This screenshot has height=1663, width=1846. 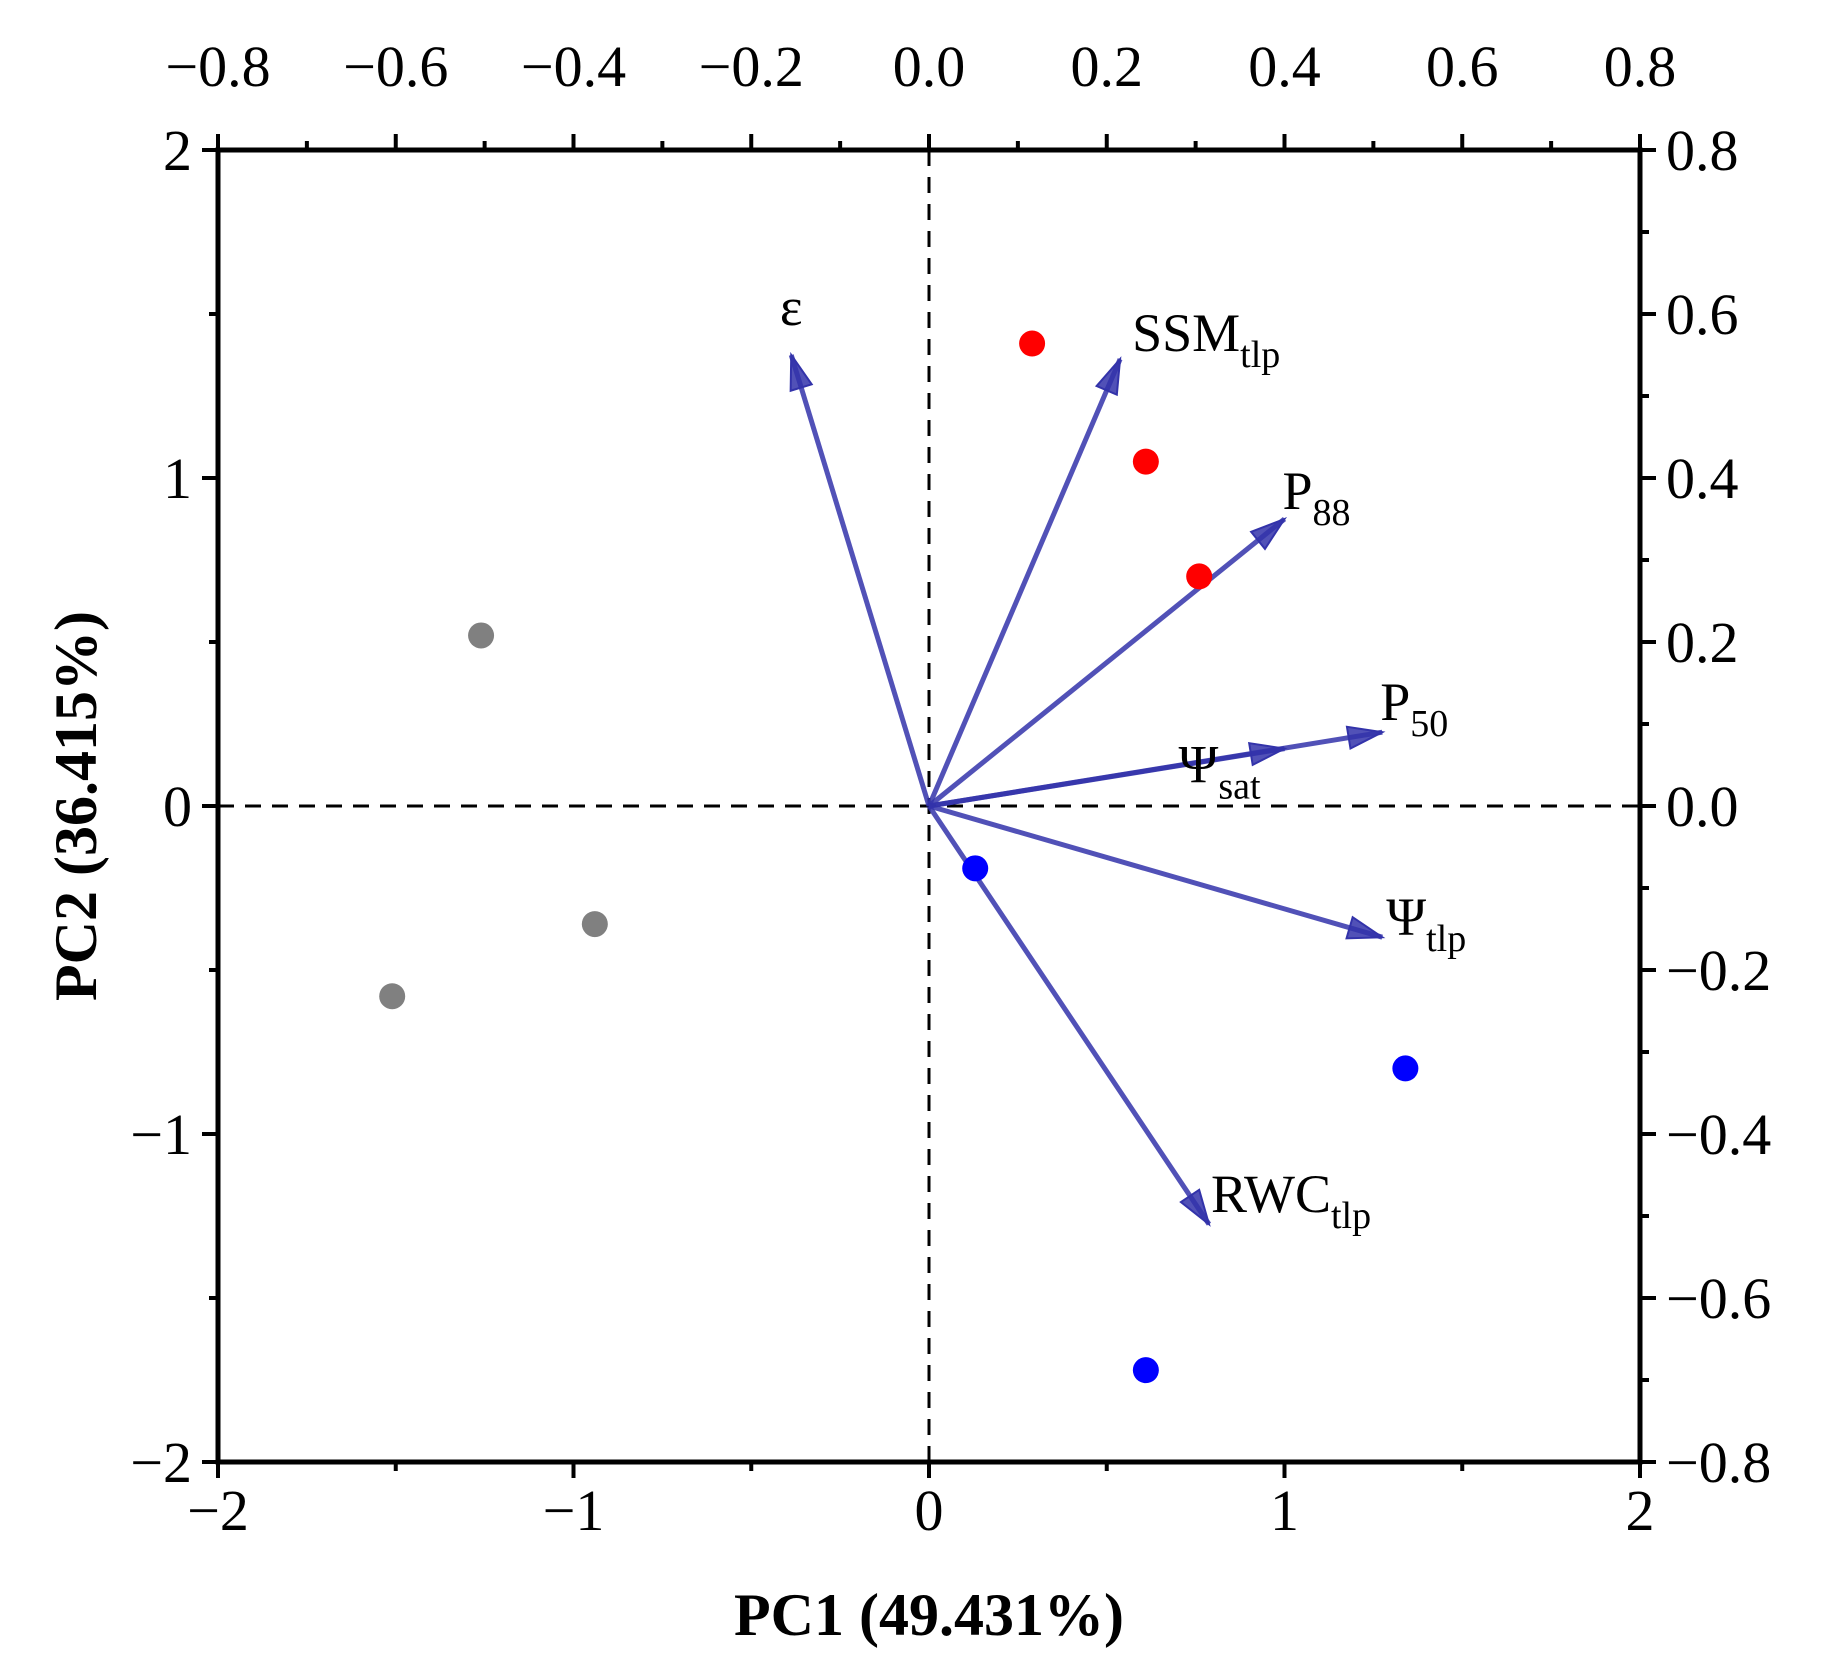 What do you see at coordinates (161, 1134) in the screenshot?
I see `y-tick-label: −1` at bounding box center [161, 1134].